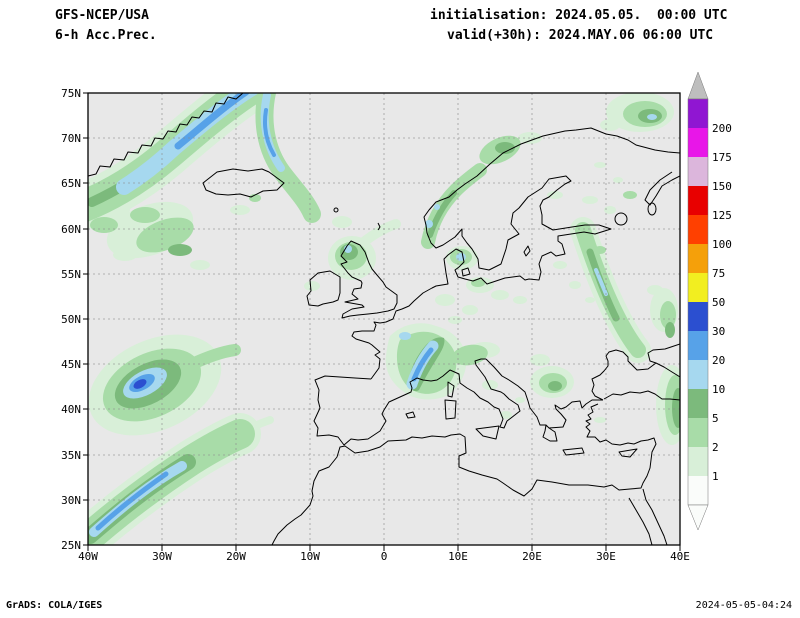 The height and width of the screenshot is (618, 800). I want to click on footer-credit: GrADS: COLA/IGES, so click(54, 605).